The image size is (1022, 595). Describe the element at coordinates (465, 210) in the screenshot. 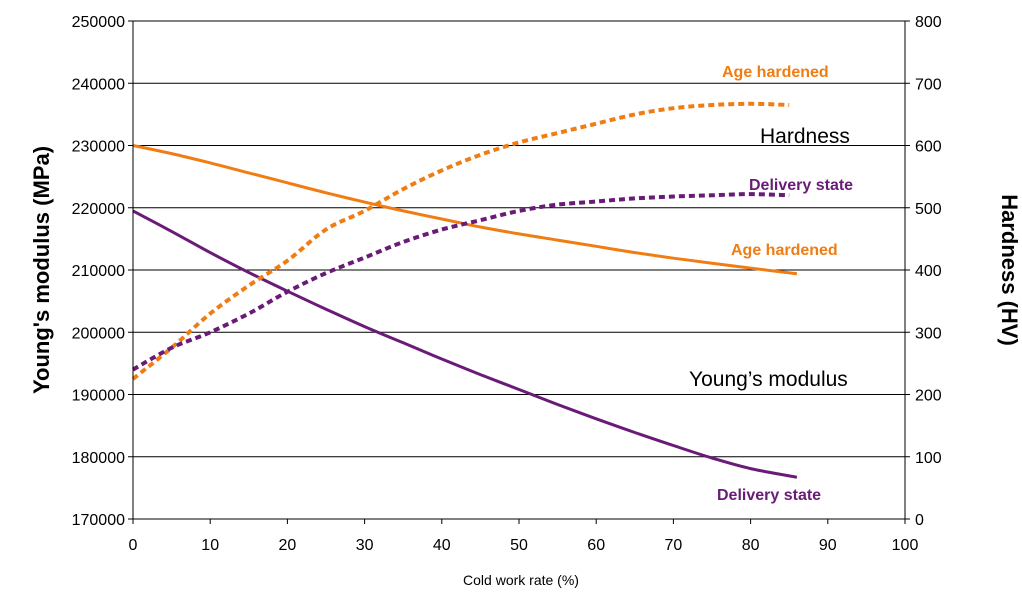

I see `series-line-young_age` at that location.